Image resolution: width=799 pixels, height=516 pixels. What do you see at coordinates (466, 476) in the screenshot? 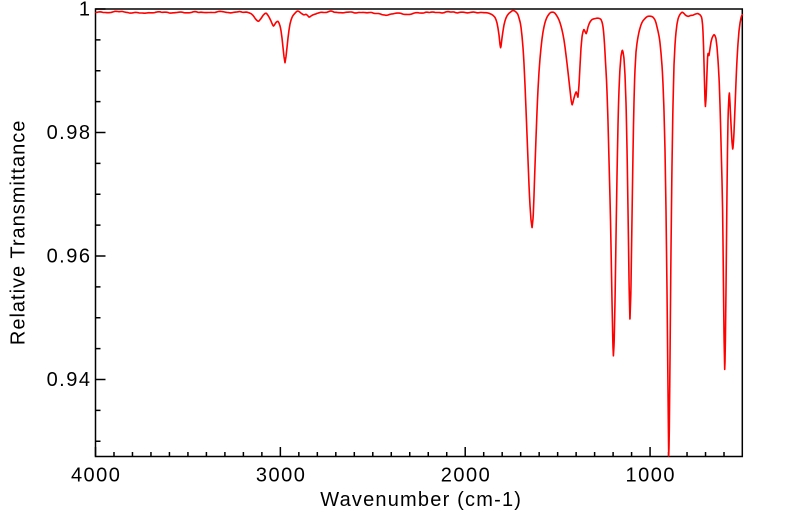
I see `svg-text: 2000` at bounding box center [466, 476].